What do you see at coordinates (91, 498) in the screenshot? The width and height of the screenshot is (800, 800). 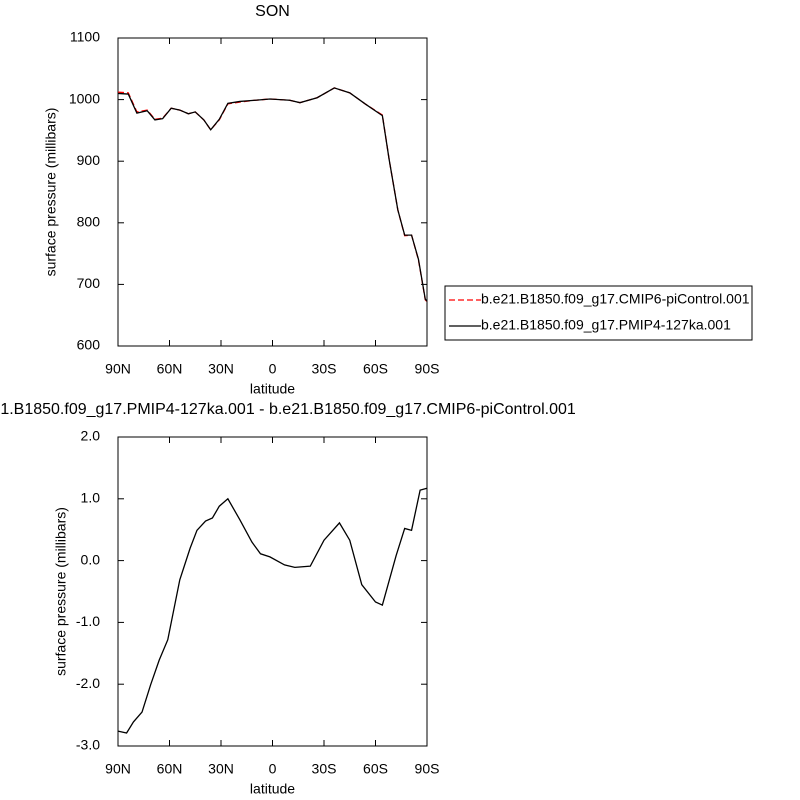 I see `y-tick-label: 1.0` at bounding box center [91, 498].